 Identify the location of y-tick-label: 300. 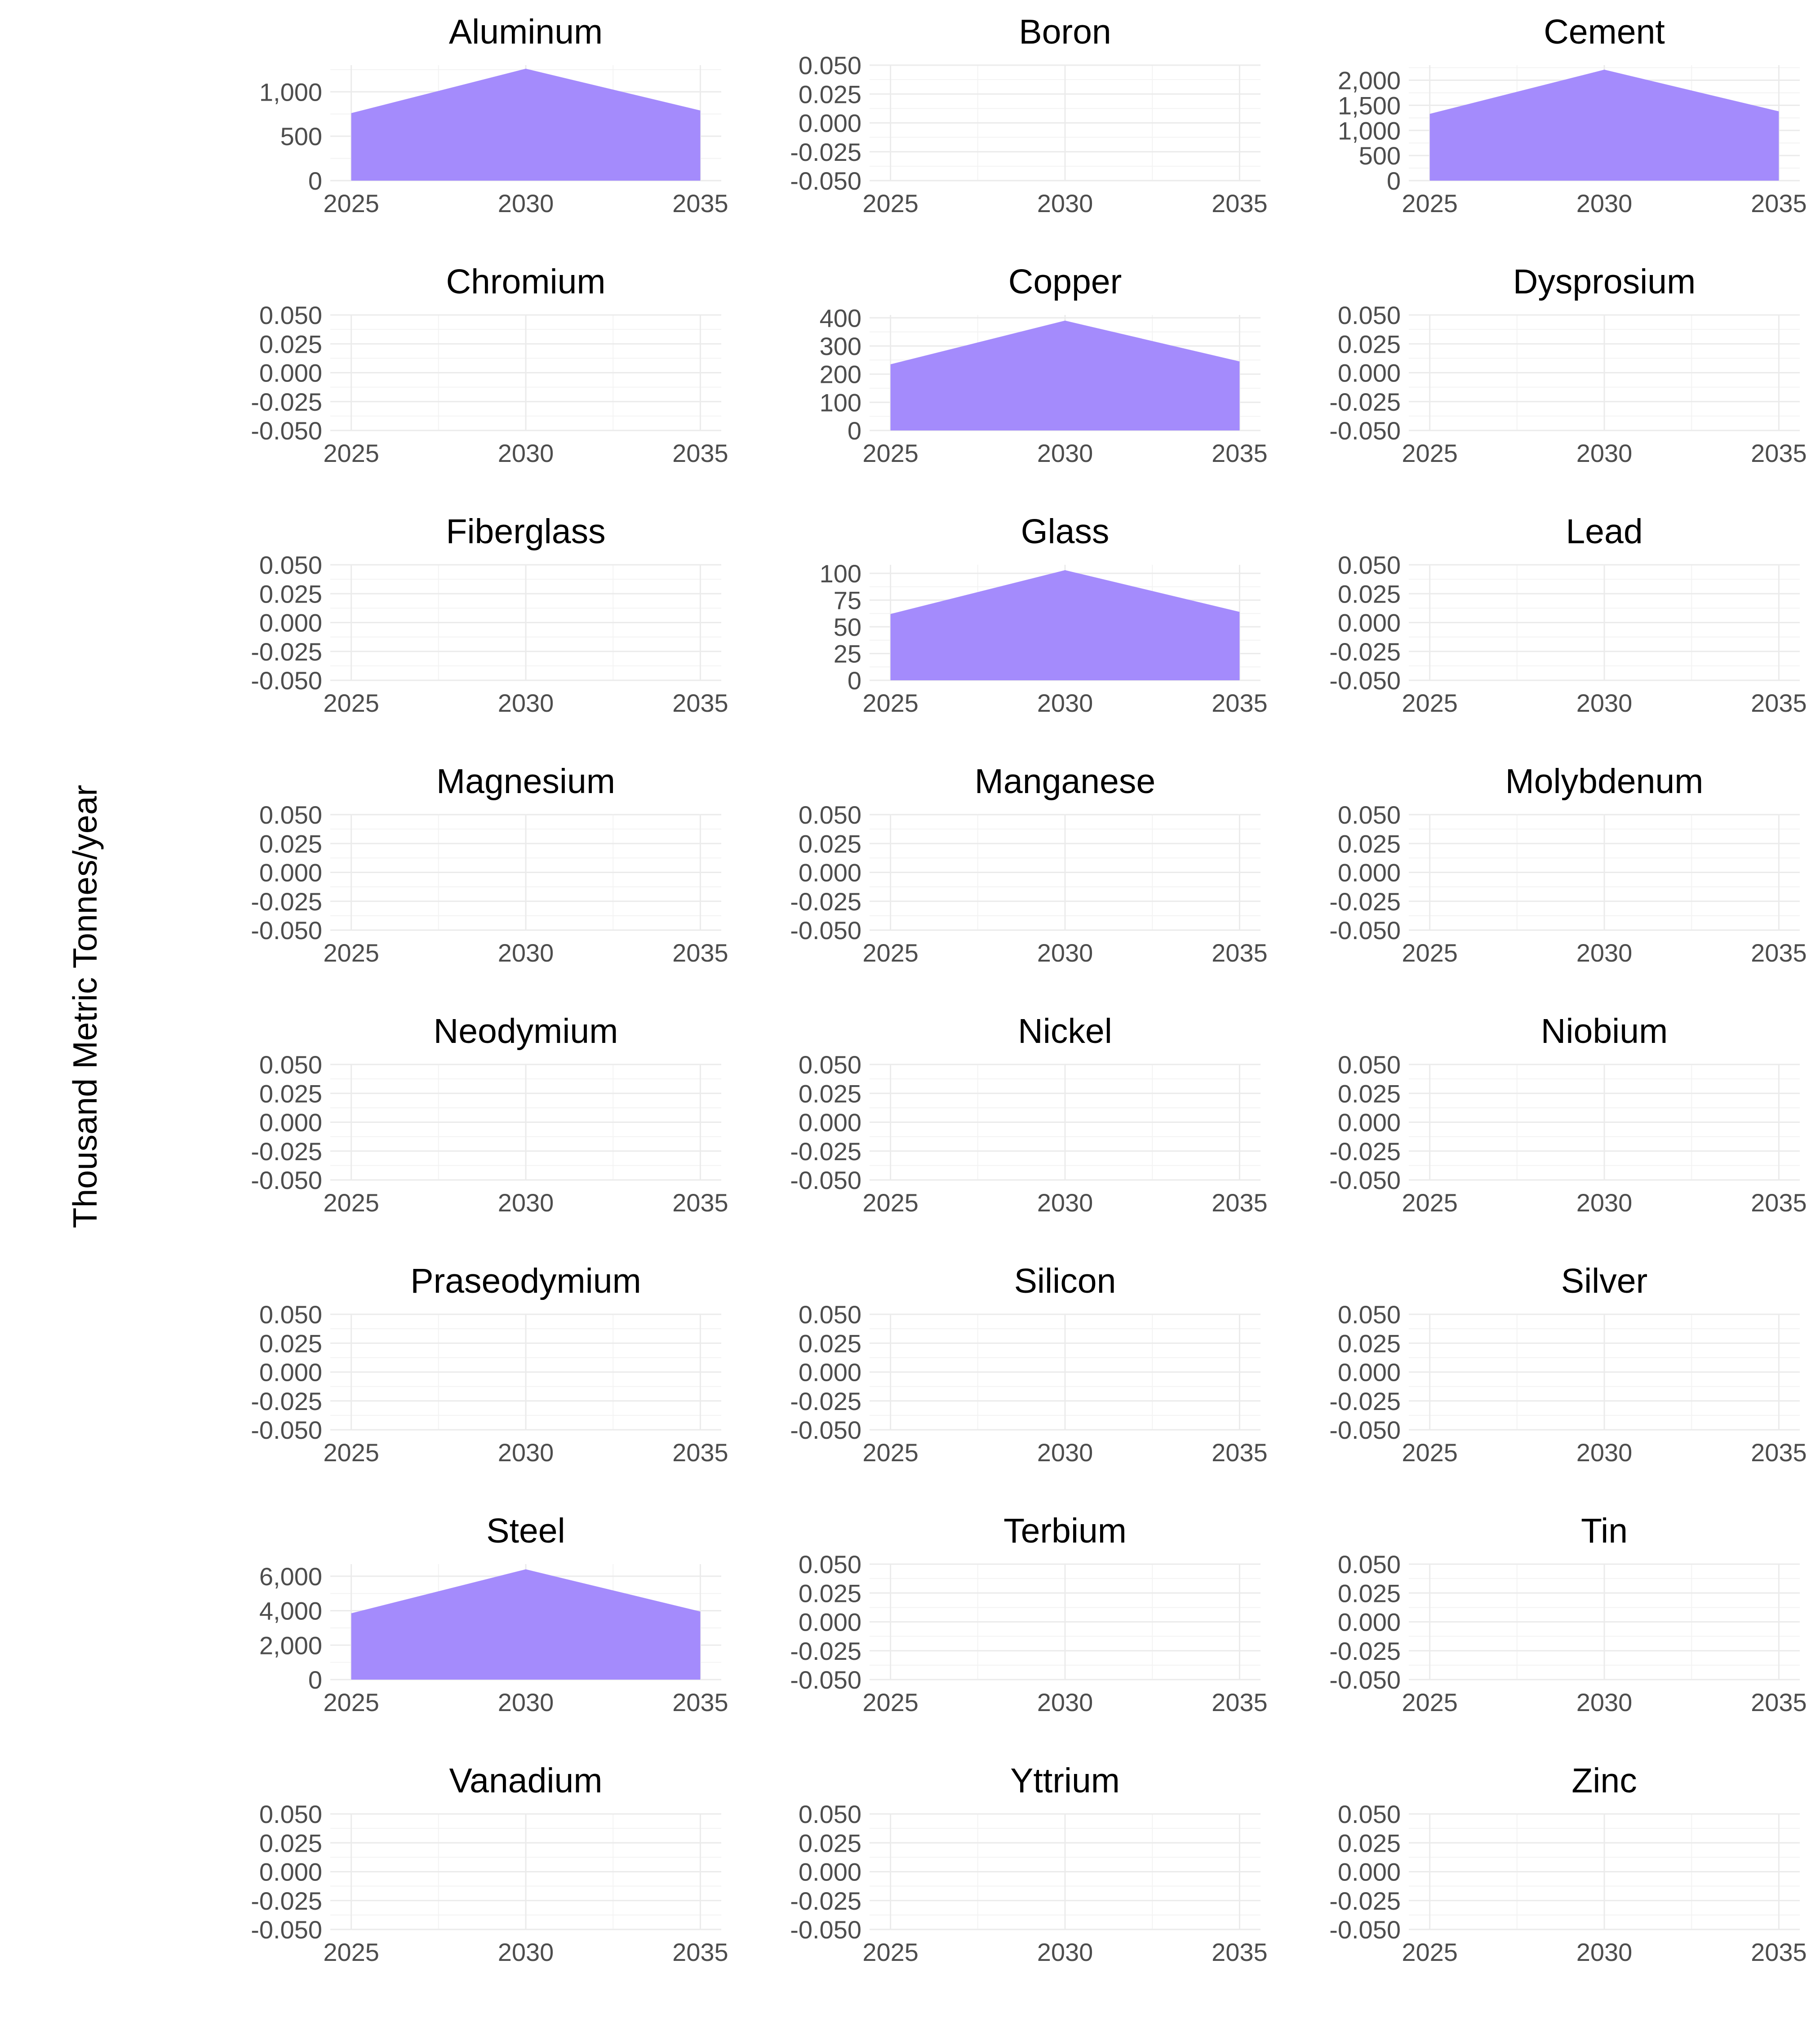
(840, 346).